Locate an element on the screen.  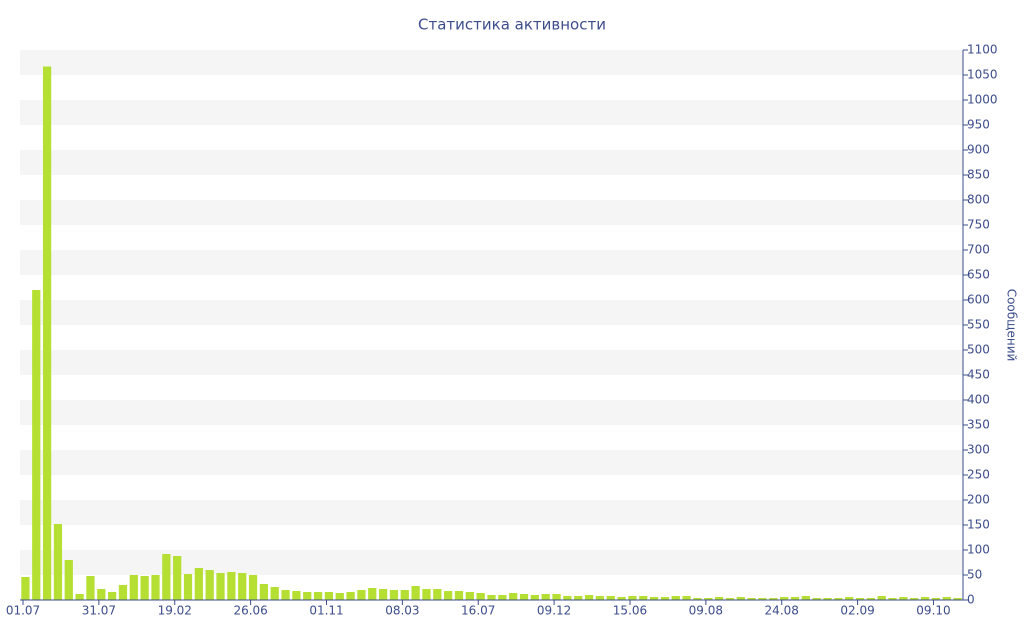
y-tick-label: 0 is located at coordinates (971, 600).